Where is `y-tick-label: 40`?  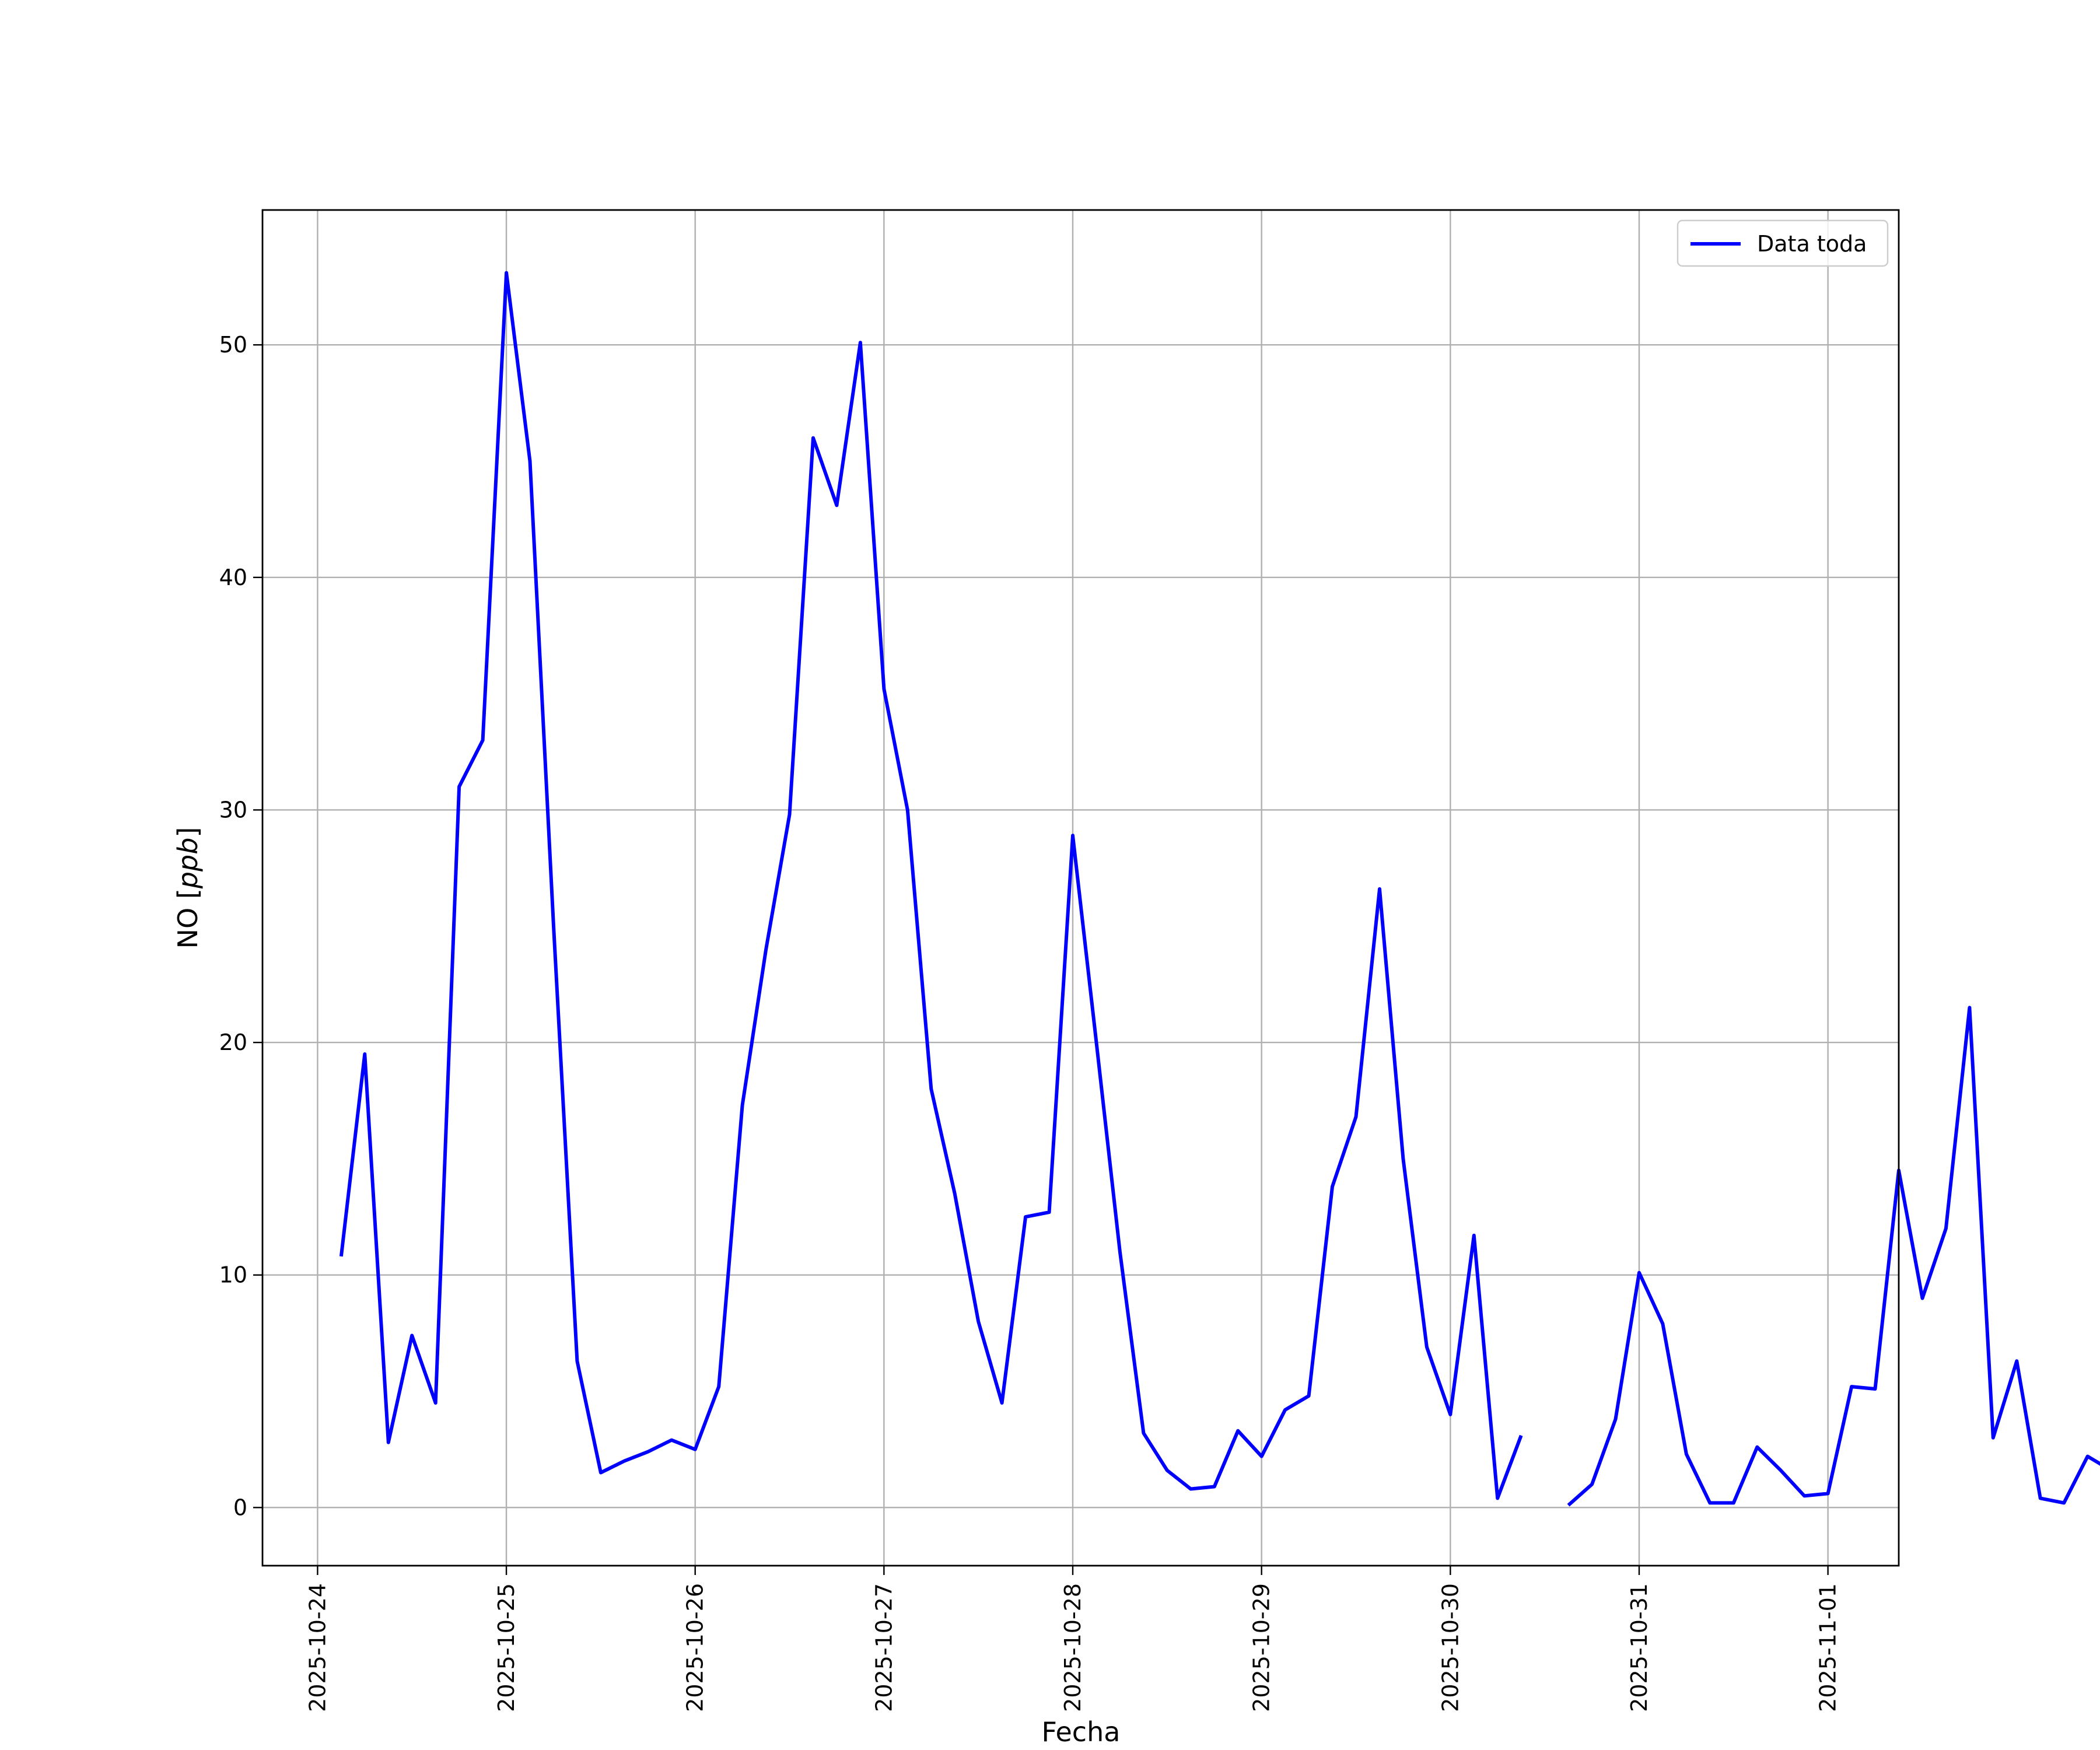
y-tick-label: 40 is located at coordinates (233, 577).